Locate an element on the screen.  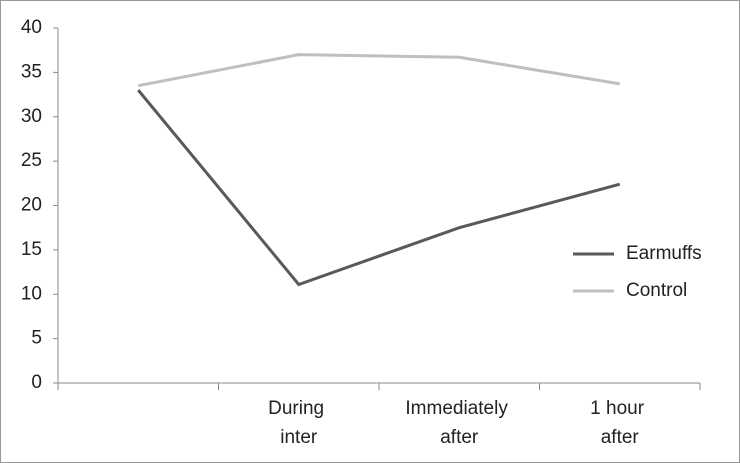
y-tick-label: 20 is located at coordinates (31, 205).